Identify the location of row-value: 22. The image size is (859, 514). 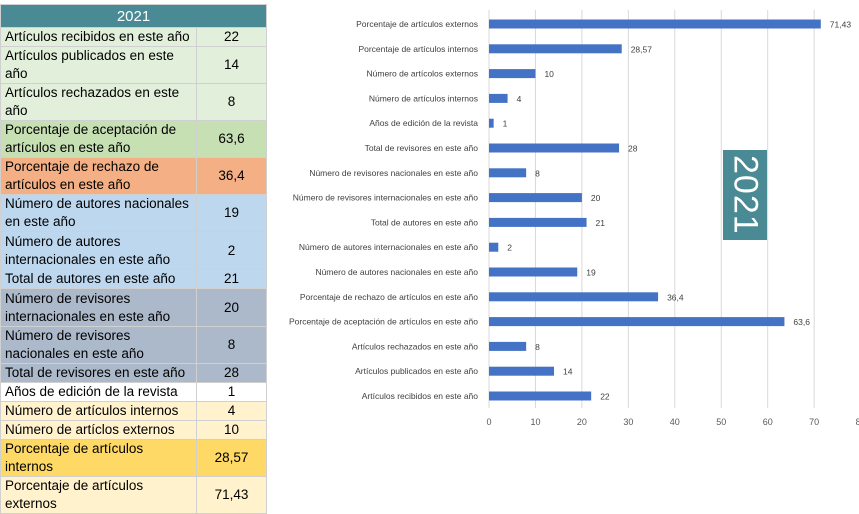
(231, 37).